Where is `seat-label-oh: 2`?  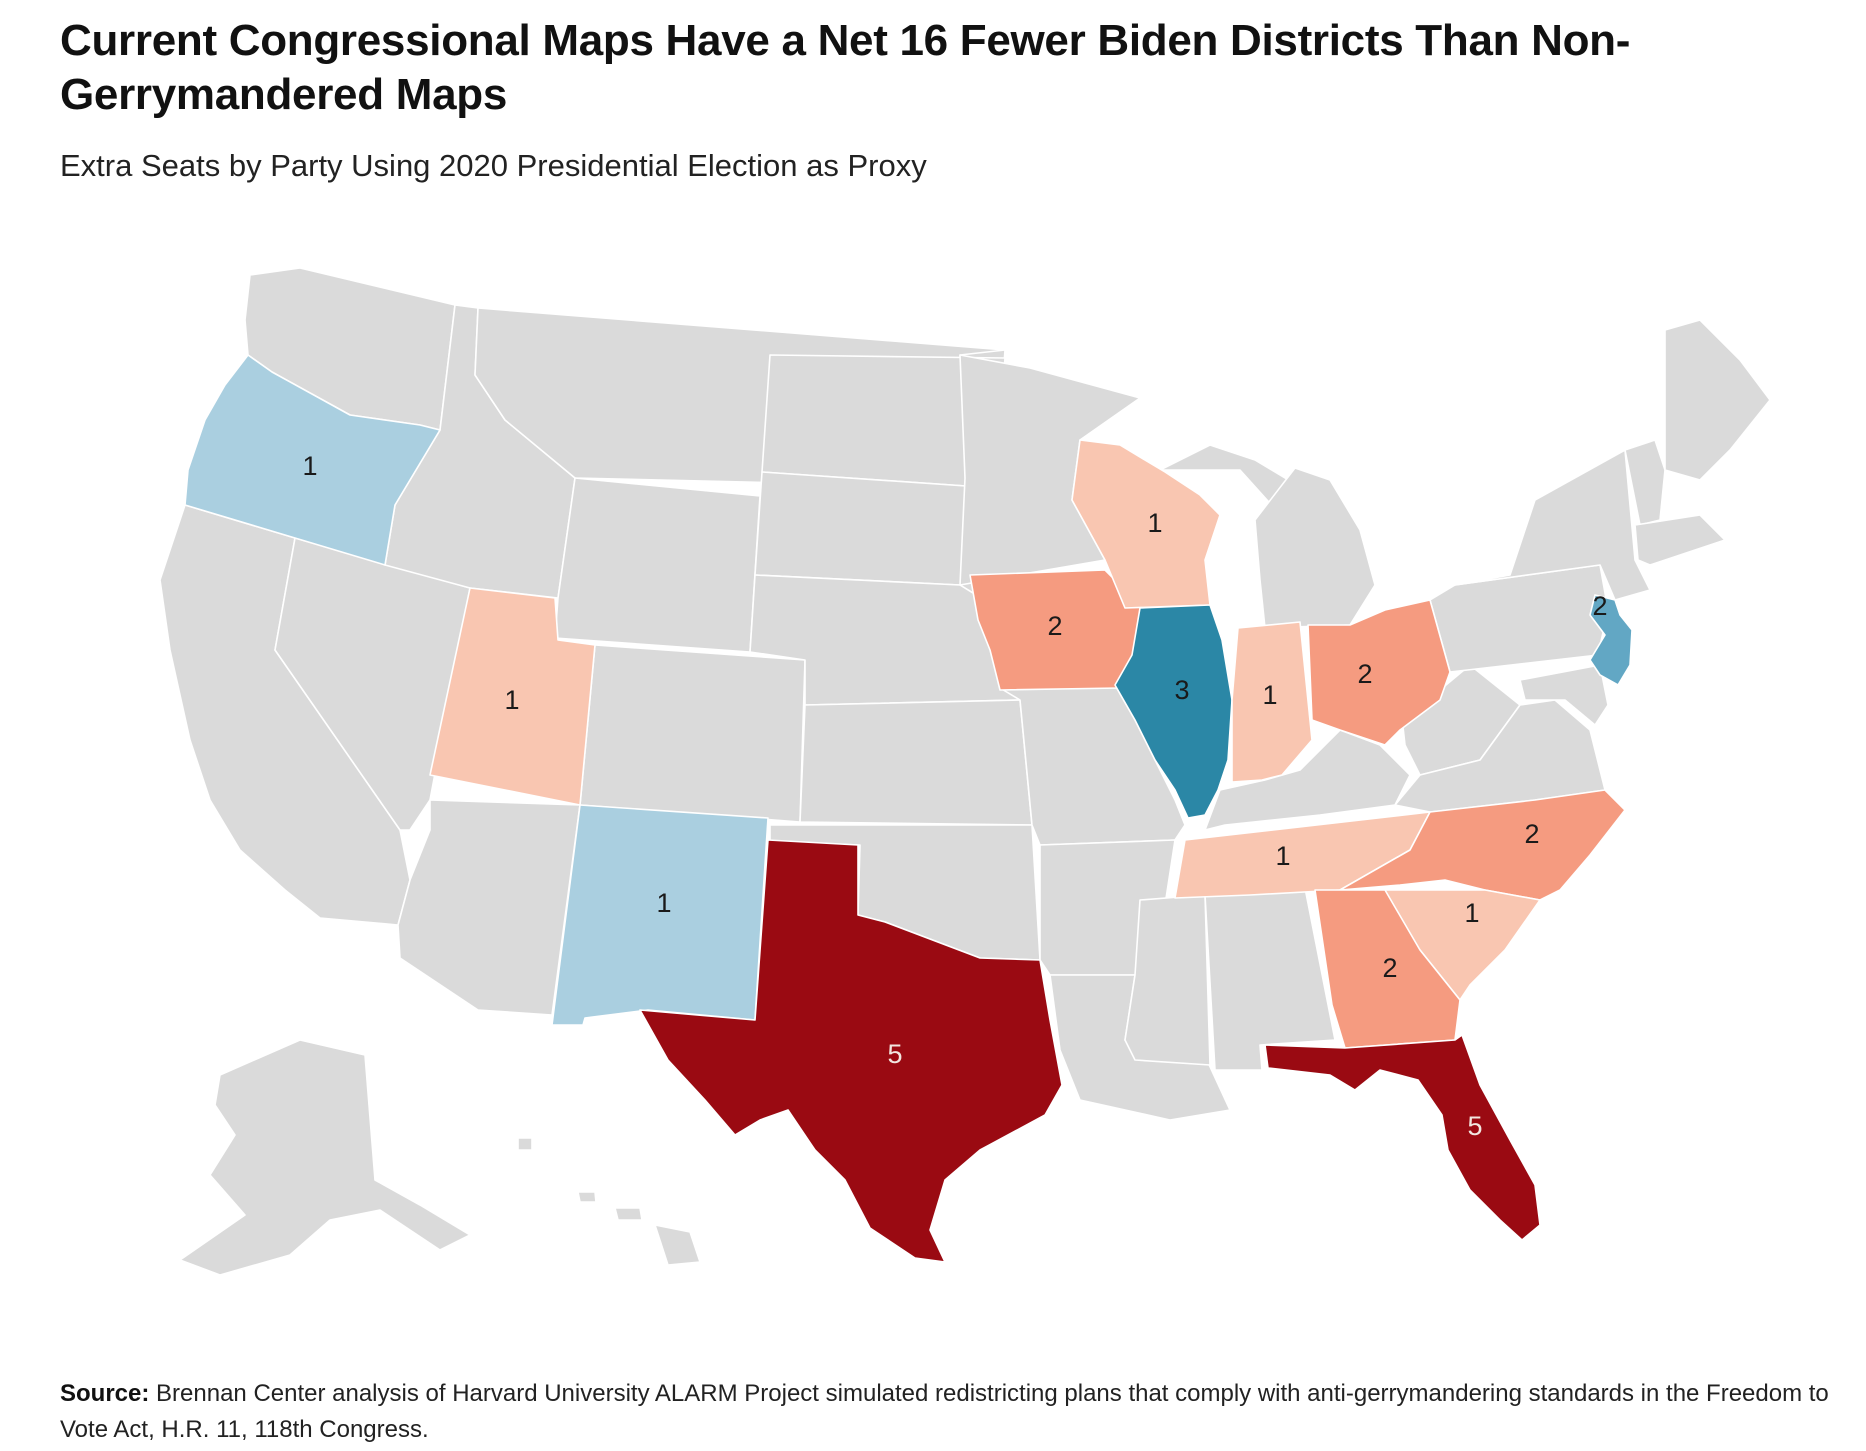 seat-label-oh: 2 is located at coordinates (1364, 674).